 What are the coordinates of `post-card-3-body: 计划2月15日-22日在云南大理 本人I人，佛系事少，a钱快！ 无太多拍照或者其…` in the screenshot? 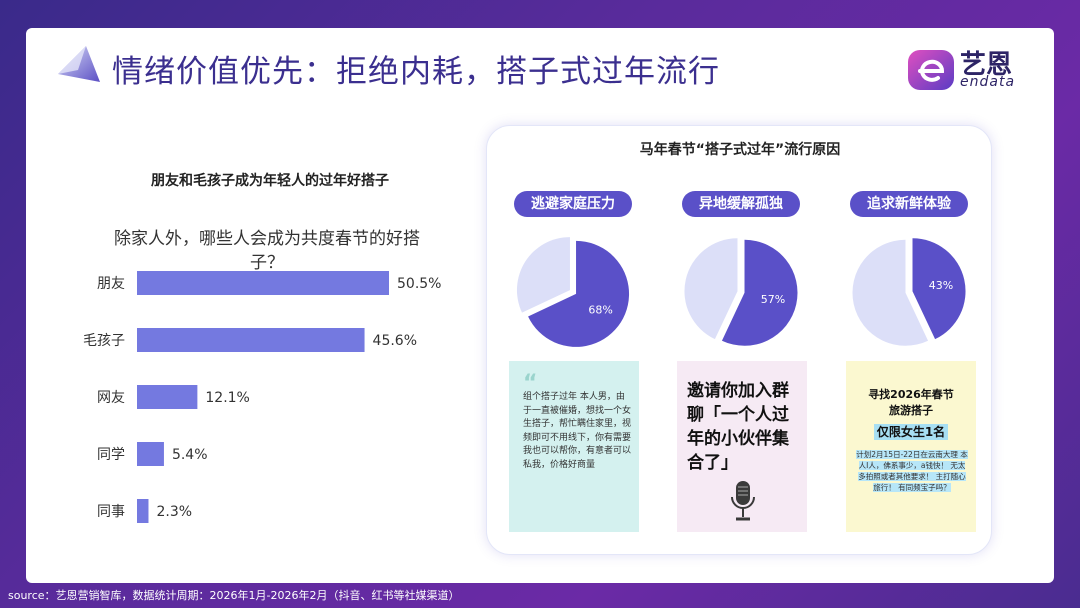 It's located at (912, 471).